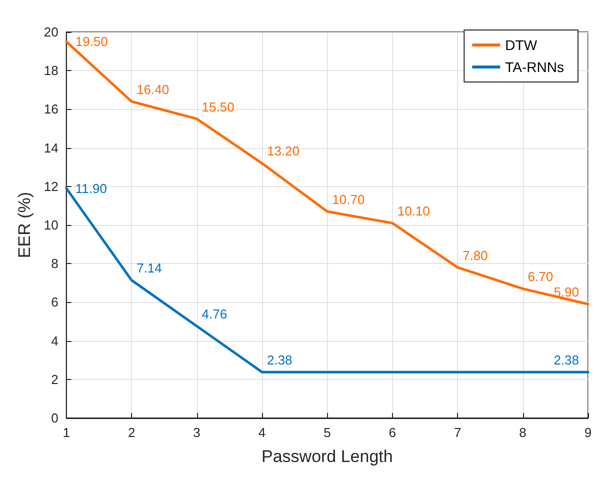 This screenshot has height=484, width=608. What do you see at coordinates (51, 70) in the screenshot?
I see `y-tick-label: 18` at bounding box center [51, 70].